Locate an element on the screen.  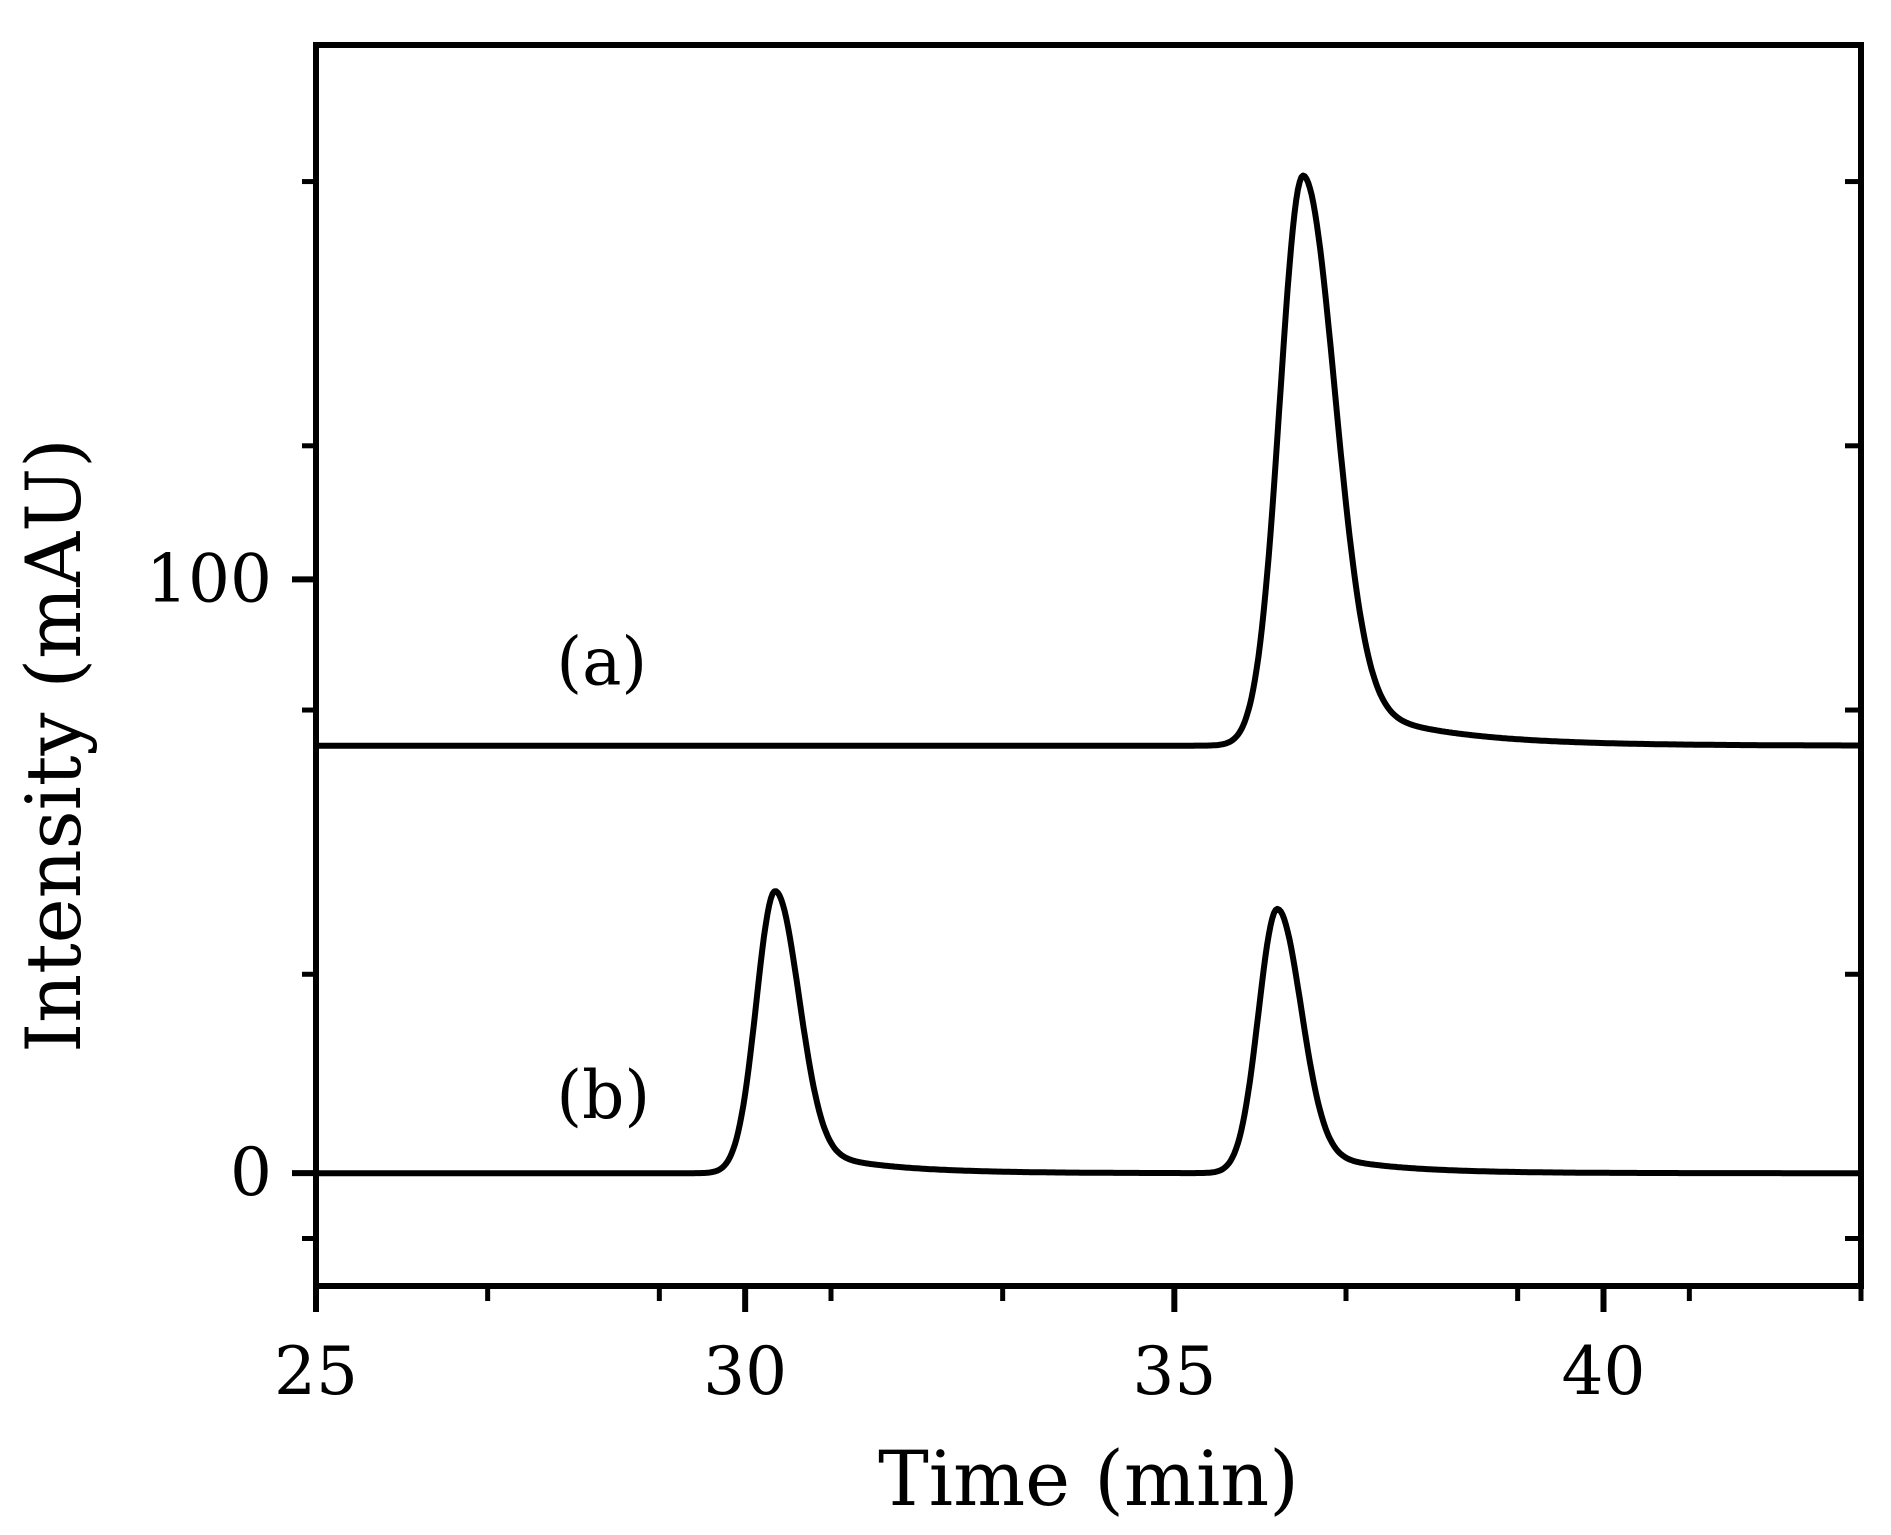
y-tick-label: 0 is located at coordinates (251, 1172).